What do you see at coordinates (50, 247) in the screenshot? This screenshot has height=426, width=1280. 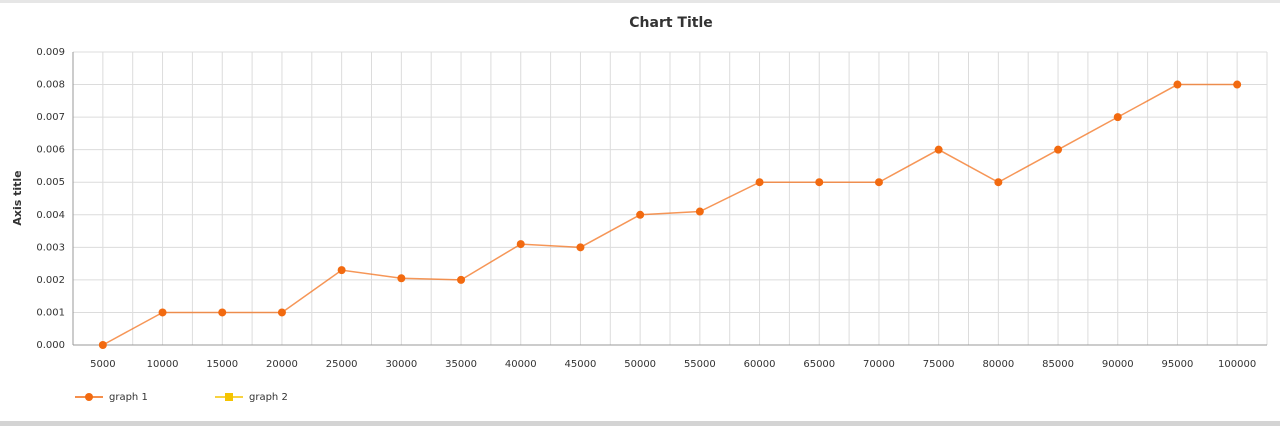 I see `y-tick-label: 0.003` at bounding box center [50, 247].